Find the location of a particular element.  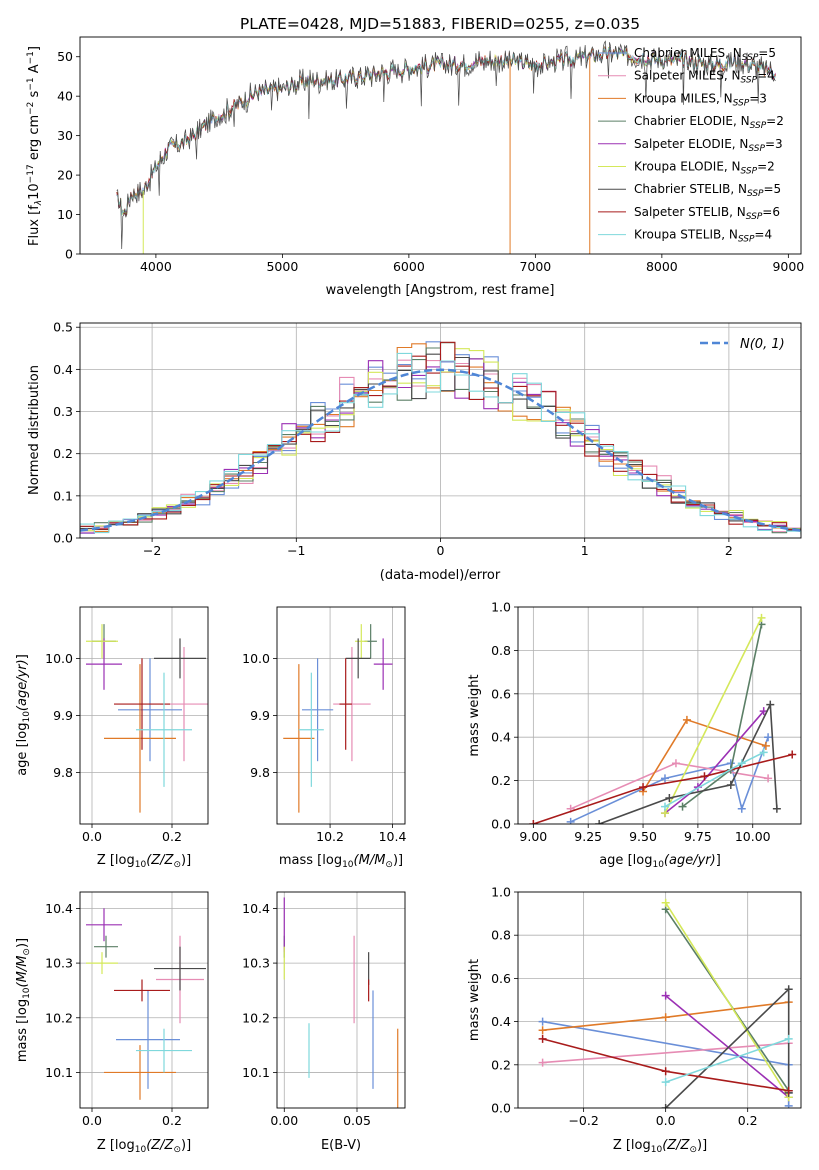

y-tick-label: 0.3 is located at coordinates (63, 411).